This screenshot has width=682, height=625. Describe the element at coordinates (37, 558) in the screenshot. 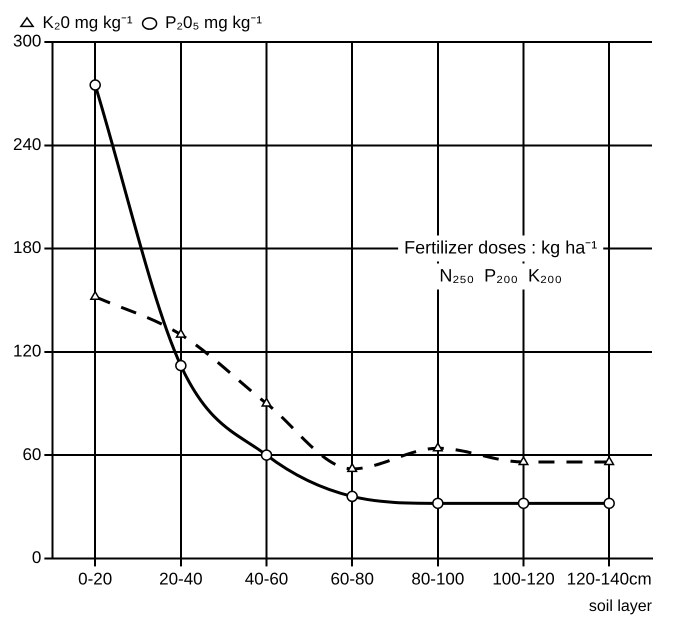

I see `y-tick-label: 0` at that location.